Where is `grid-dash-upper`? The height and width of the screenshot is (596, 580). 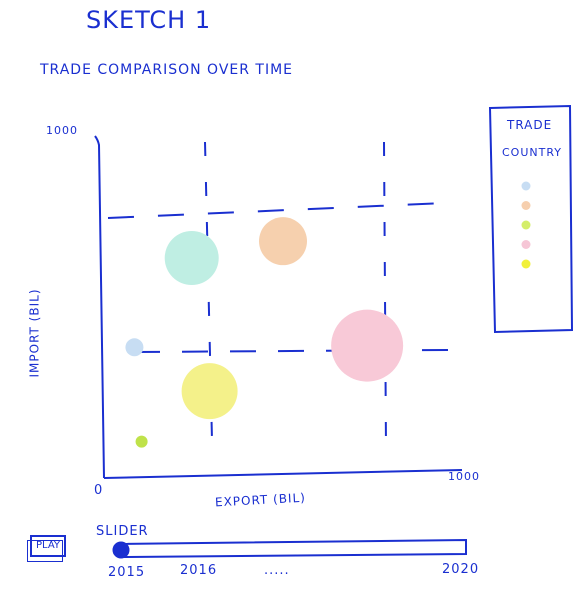 grid-dash-upper is located at coordinates (276, 210).